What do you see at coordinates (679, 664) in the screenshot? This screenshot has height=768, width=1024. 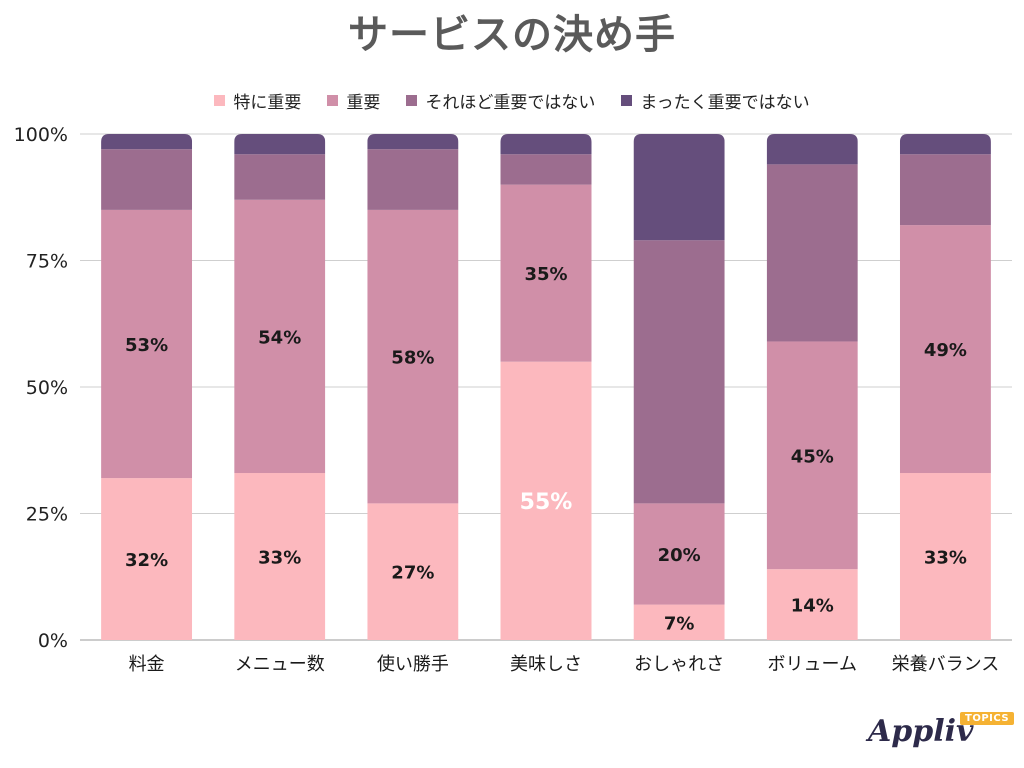 I see `x-tick-label: おしゃれさ` at bounding box center [679, 664].